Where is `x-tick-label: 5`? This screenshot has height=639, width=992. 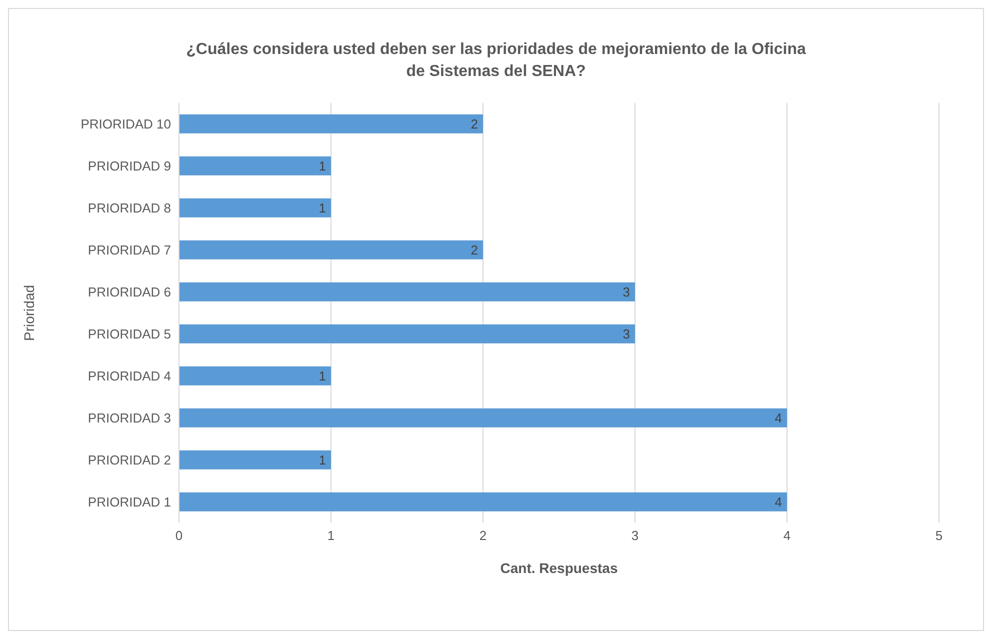
x-tick-label: 5 is located at coordinates (939, 536).